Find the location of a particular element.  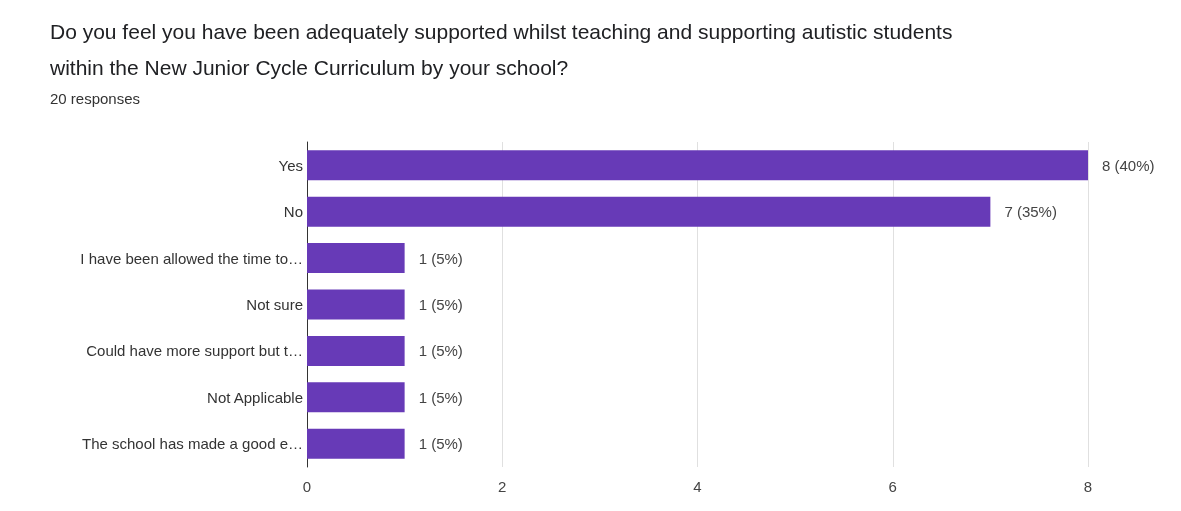

chart-title: Do you feel you have been adequately supported whilst teaching and supporting autistic students within the New Junior Cycle Curriculum by your school? is located at coordinates (501, 49).